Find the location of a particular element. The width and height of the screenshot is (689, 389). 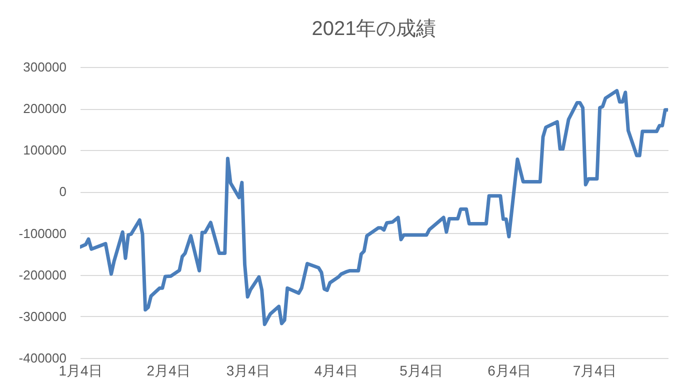

y-tick-label: -400000 is located at coordinates (42, 358).